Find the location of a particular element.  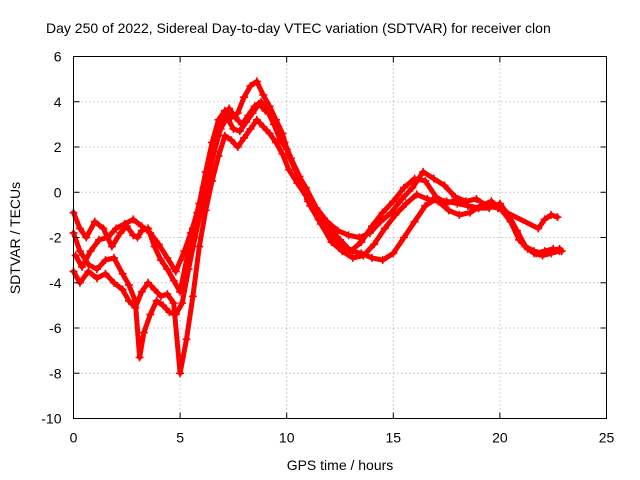

y-tick-label: -4 is located at coordinates (55, 283).